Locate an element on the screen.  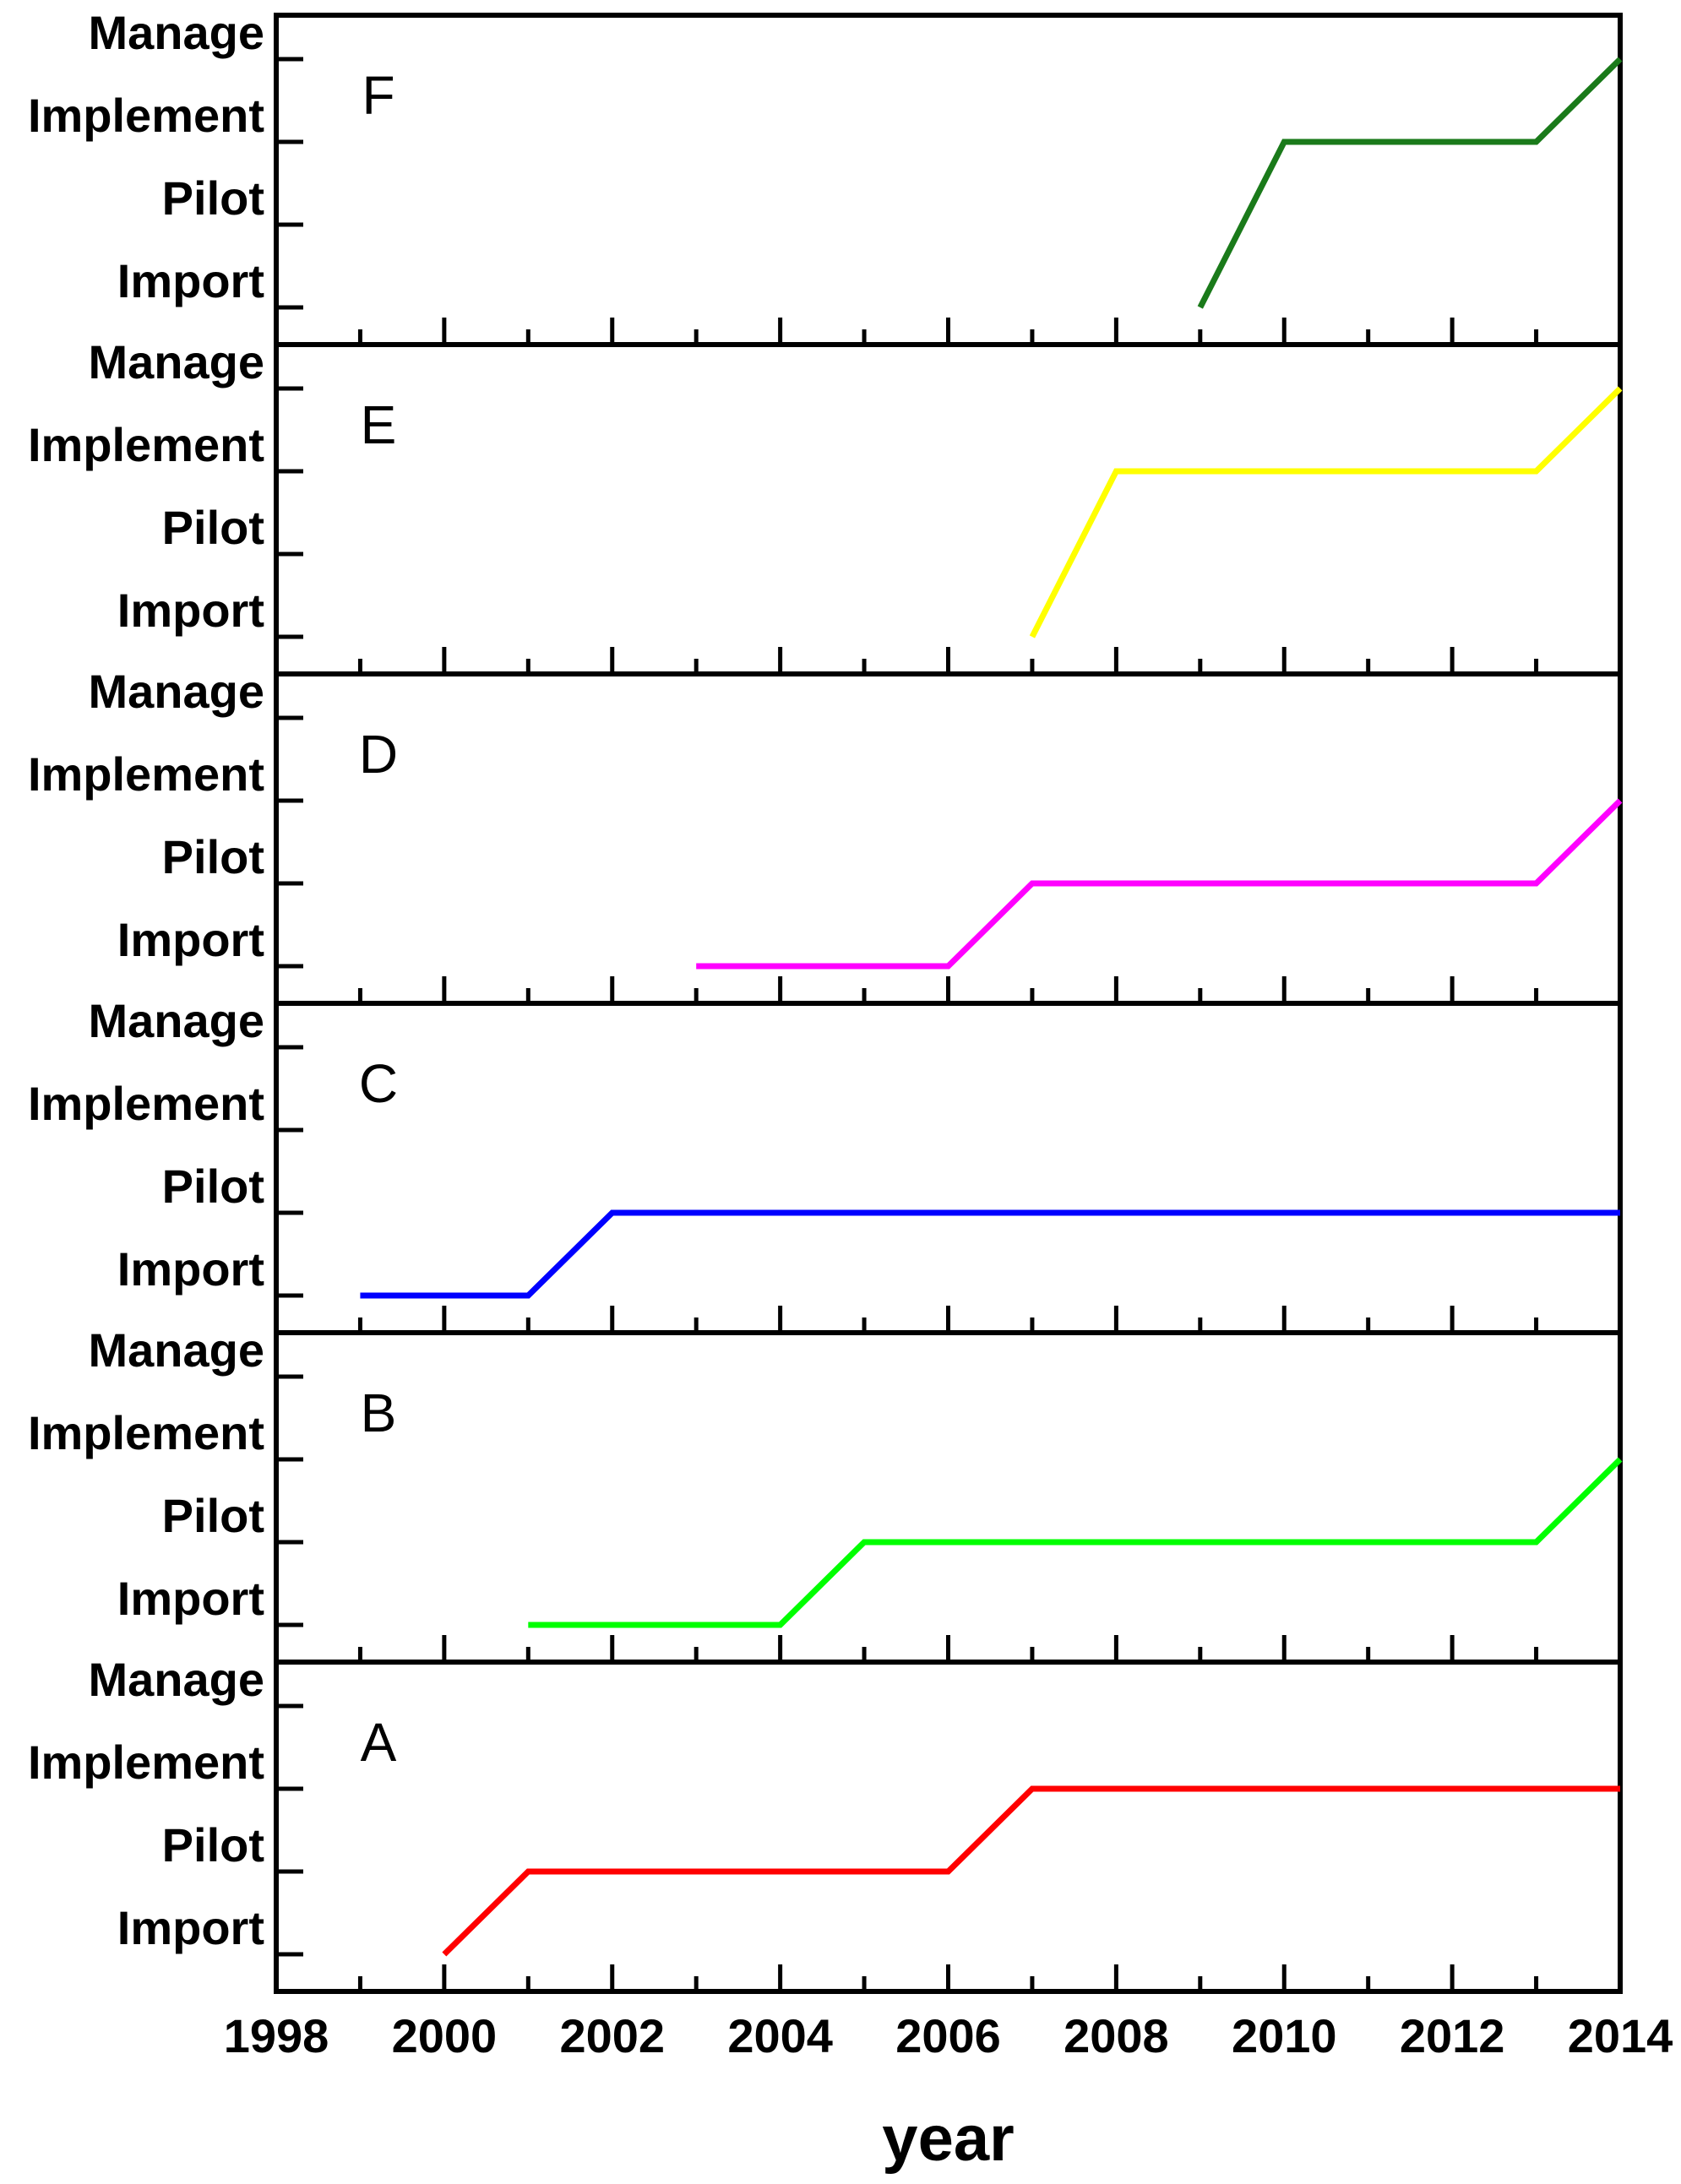
series-line-b is located at coordinates (1075, 1542).